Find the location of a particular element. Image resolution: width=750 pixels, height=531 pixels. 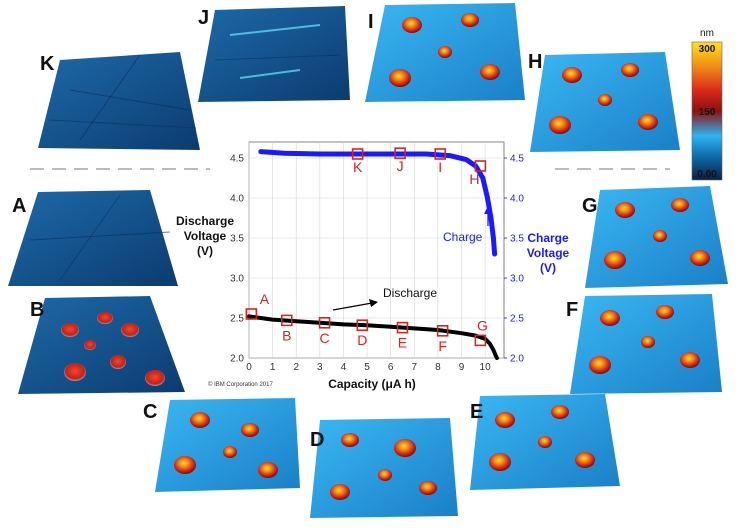

panel-letter-k: K is located at coordinates (47, 64).